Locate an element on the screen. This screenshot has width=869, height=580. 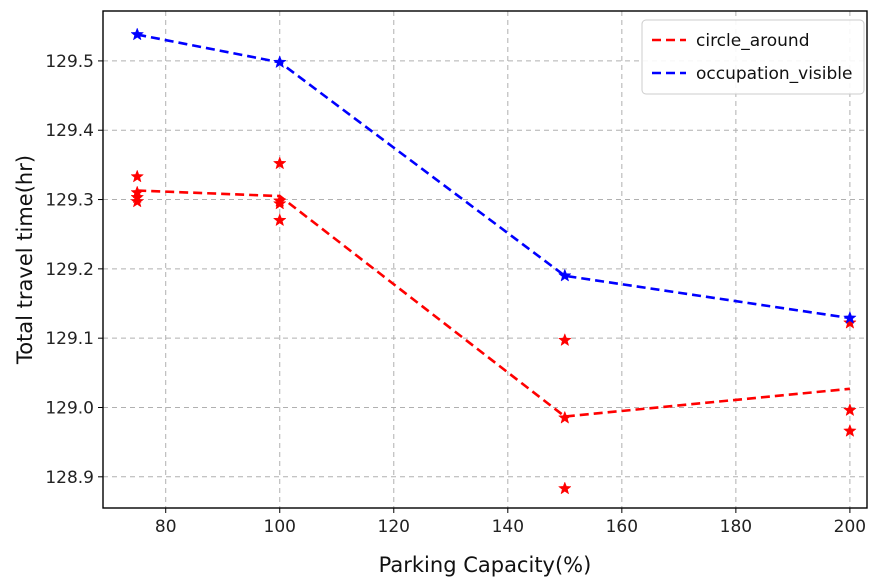
y-tick-label: 129.3 is located at coordinates (69, 201).